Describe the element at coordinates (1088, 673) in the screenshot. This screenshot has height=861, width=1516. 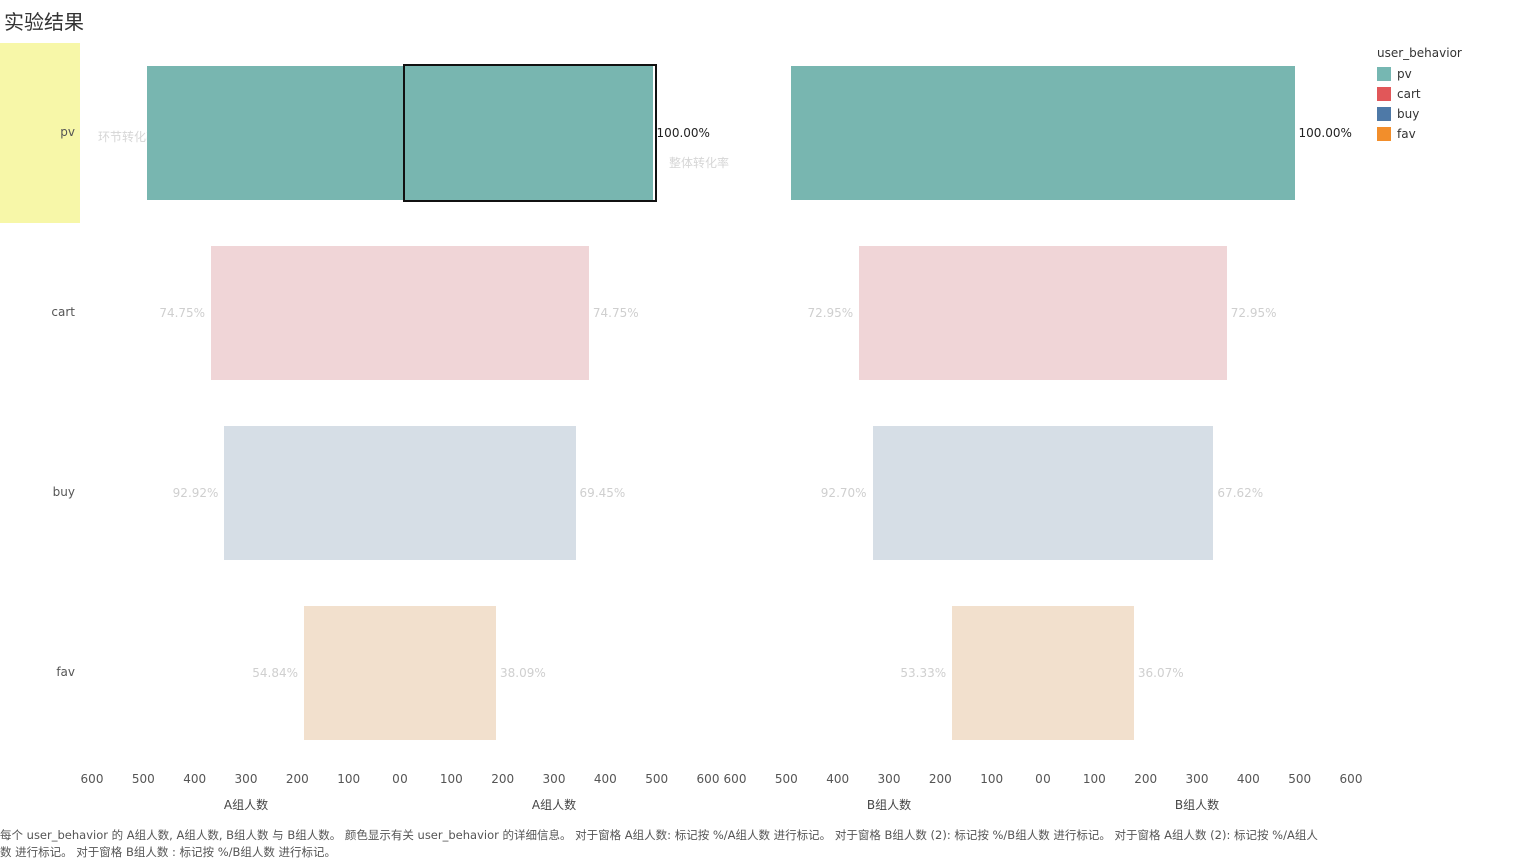
I see `bar-b-right-fav` at that location.